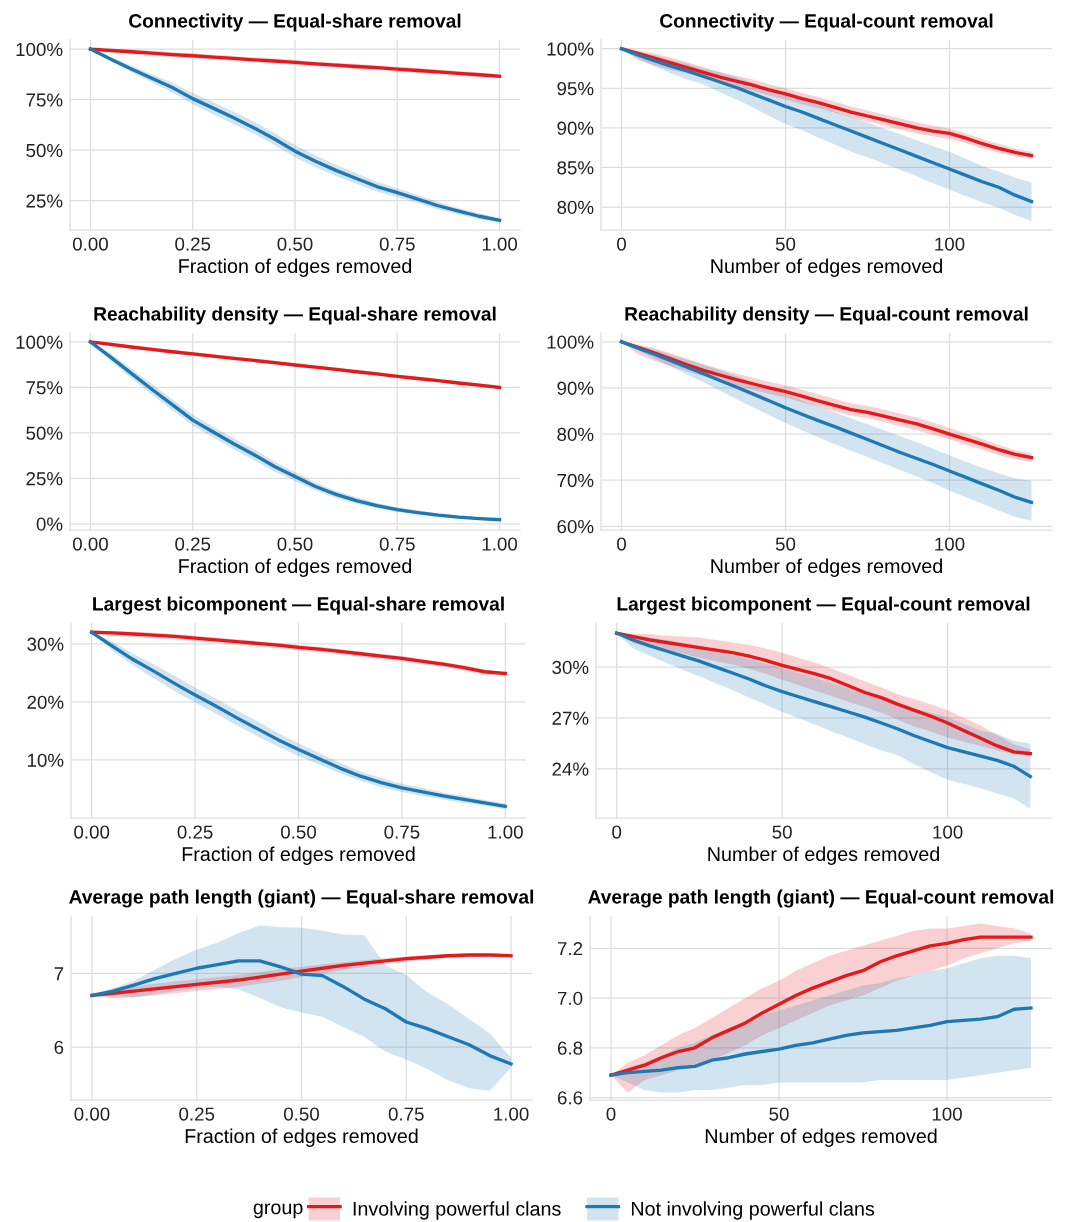  Describe the element at coordinates (301, 898) in the screenshot. I see `chart-title: Average path length (giant) — Equal-share removal` at that location.